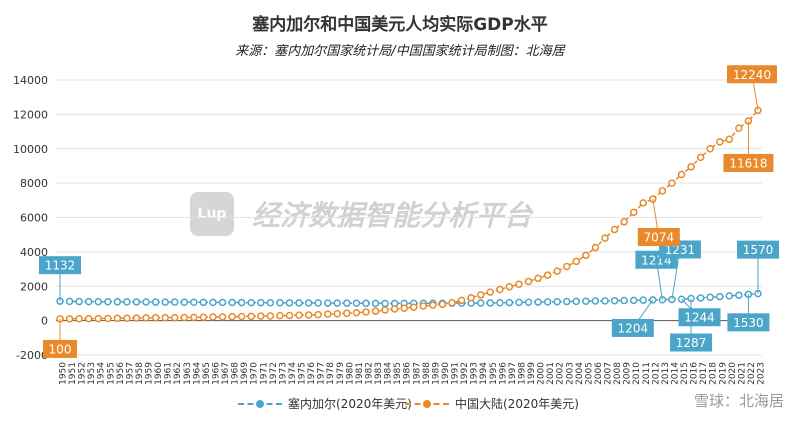 This screenshot has height=424, width=800. Describe the element at coordinates (570, 373) in the screenshot. I see `x-tick-label: 2003` at that location.